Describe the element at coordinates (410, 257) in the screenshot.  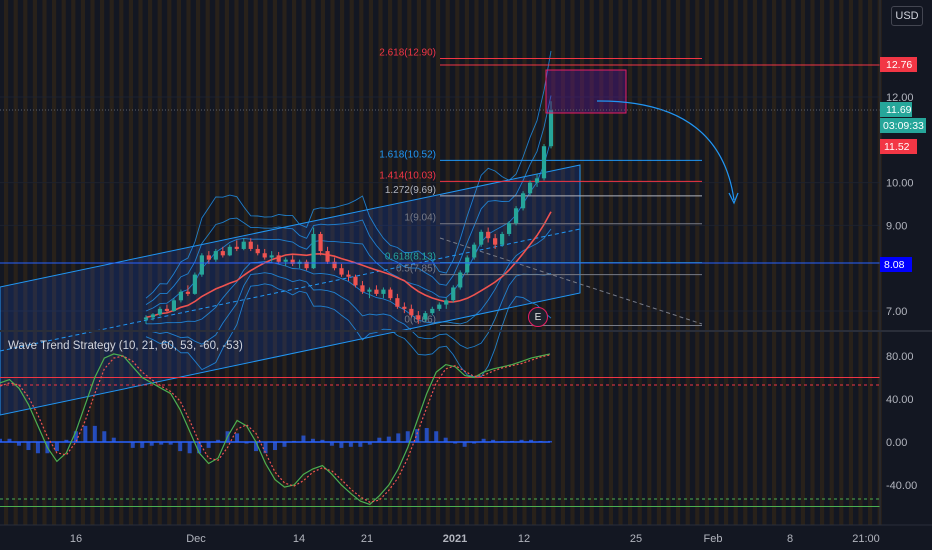
I see `fib-level-label: 0.618(8.13)` at that location.